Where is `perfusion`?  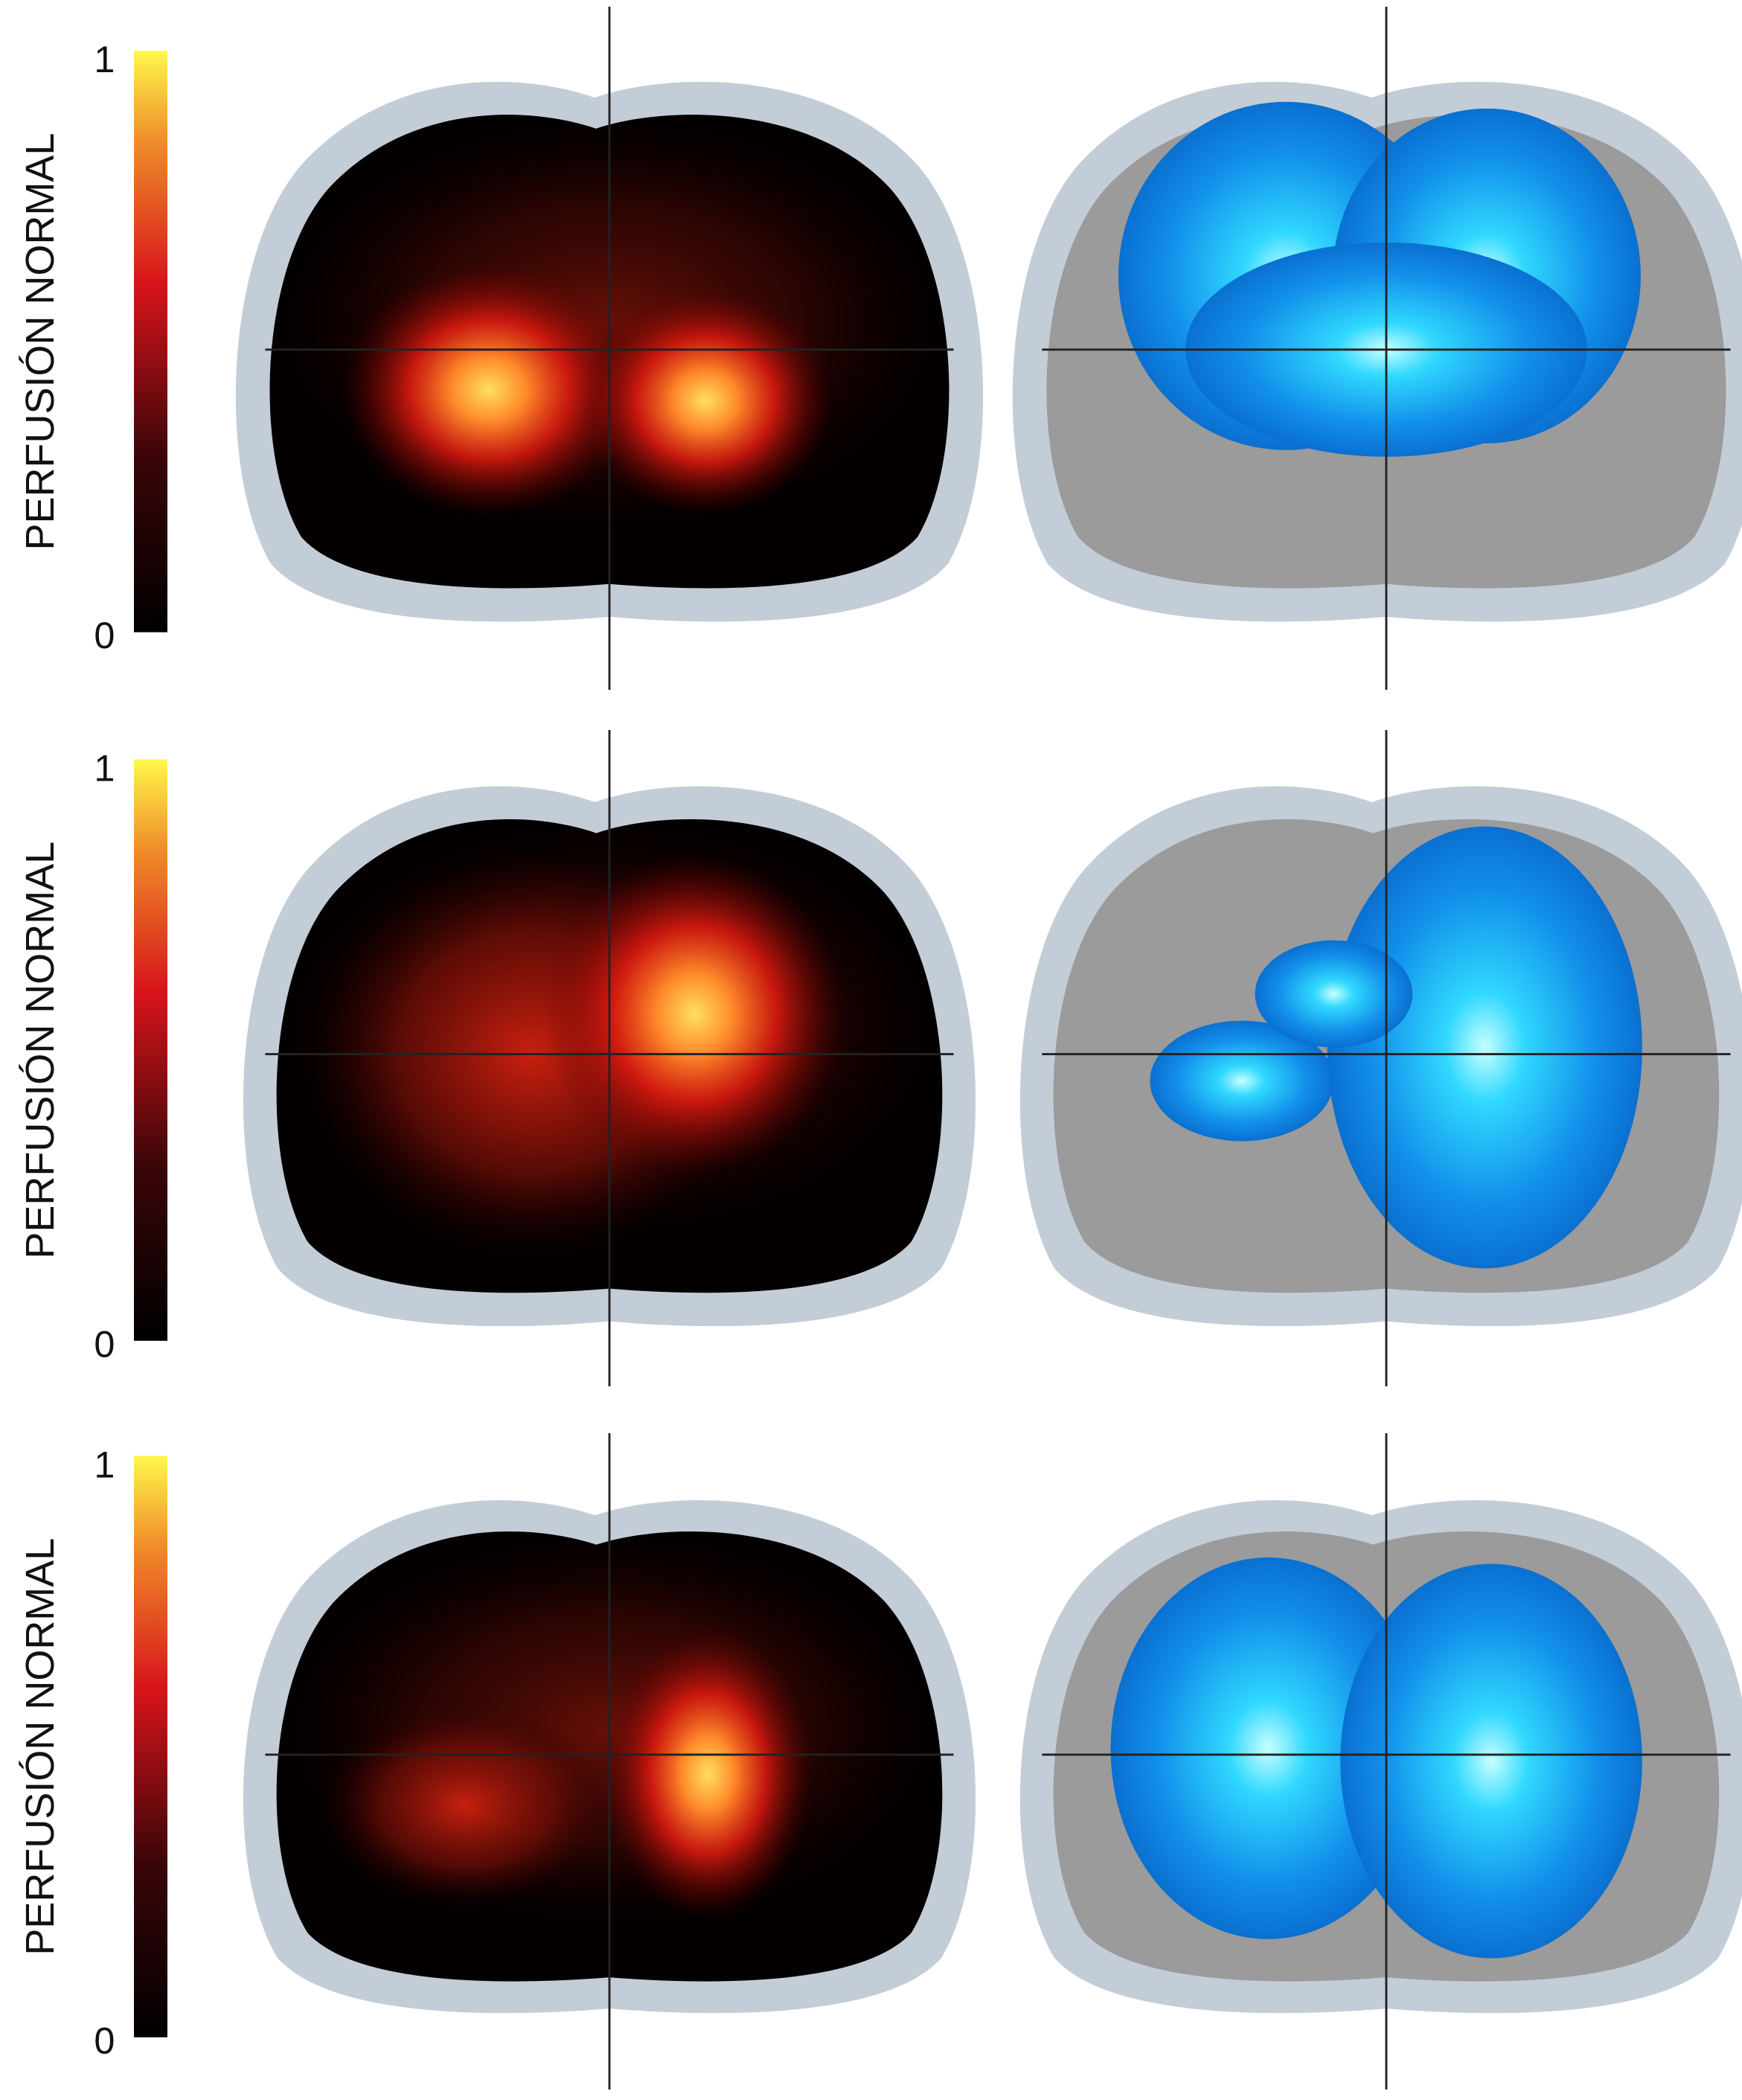 perfusion is located at coordinates (609, 1040).